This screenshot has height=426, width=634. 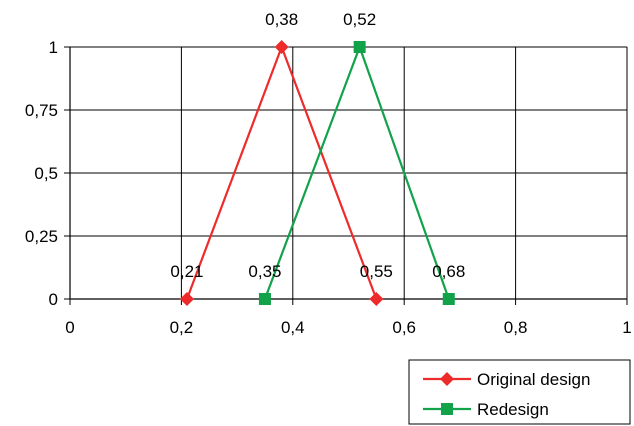 I want to click on x-tick-label: 0,8, so click(x=516, y=327).